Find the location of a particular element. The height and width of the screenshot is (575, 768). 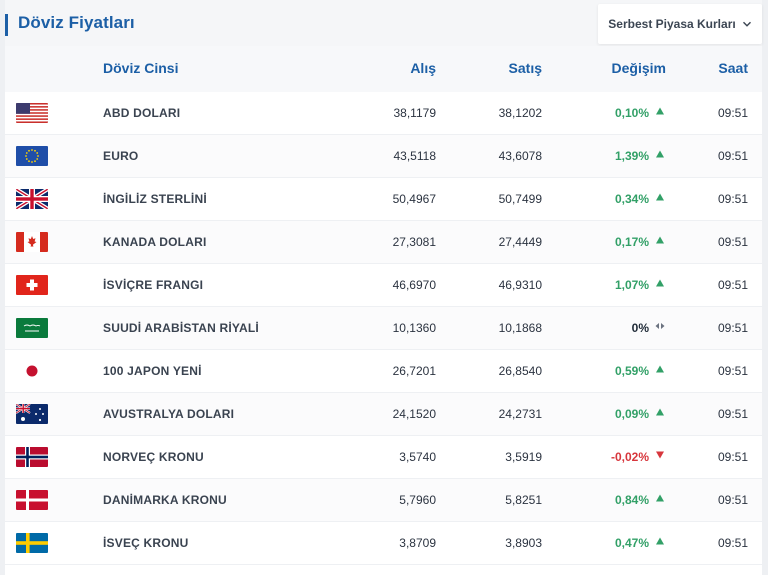

page-title: Döviz Fiyatları is located at coordinates (76, 22).